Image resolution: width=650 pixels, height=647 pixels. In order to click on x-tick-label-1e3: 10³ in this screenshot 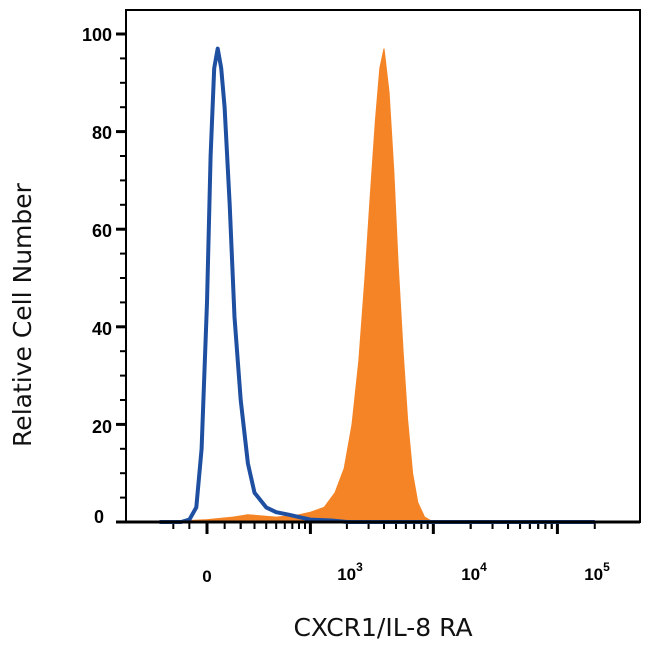, I will do `click(350, 572)`.